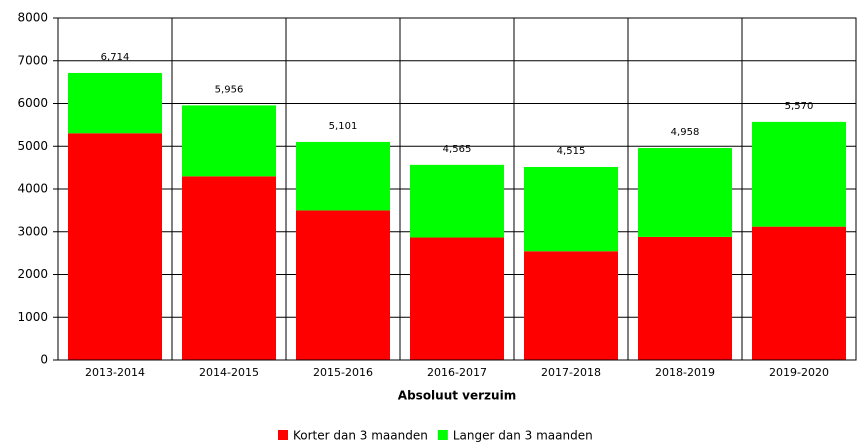 The height and width of the screenshot is (443, 857). Describe the element at coordinates (115, 372) in the screenshot. I see `x-tick-label: 2013-2014` at that location.